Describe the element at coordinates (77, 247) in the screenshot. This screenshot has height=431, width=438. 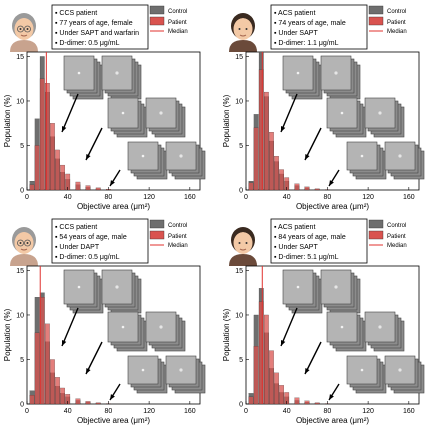
I see `info-line: ▪ Under DAPT` at that location.